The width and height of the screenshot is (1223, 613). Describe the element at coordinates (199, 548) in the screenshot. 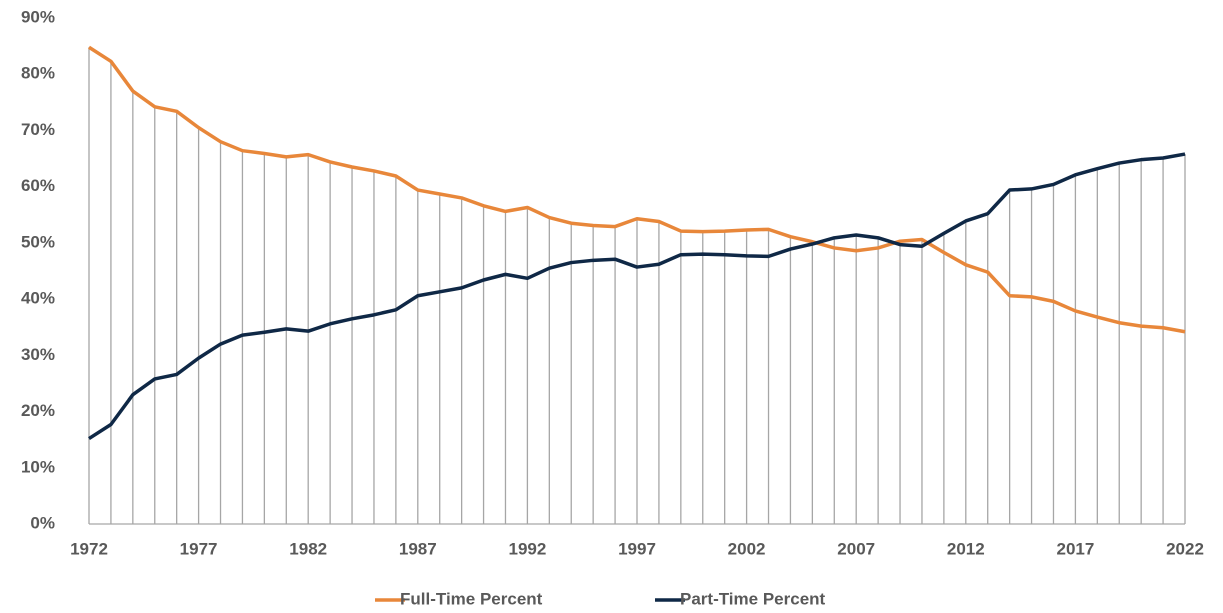

I see `x-tick-label: 1977` at that location.